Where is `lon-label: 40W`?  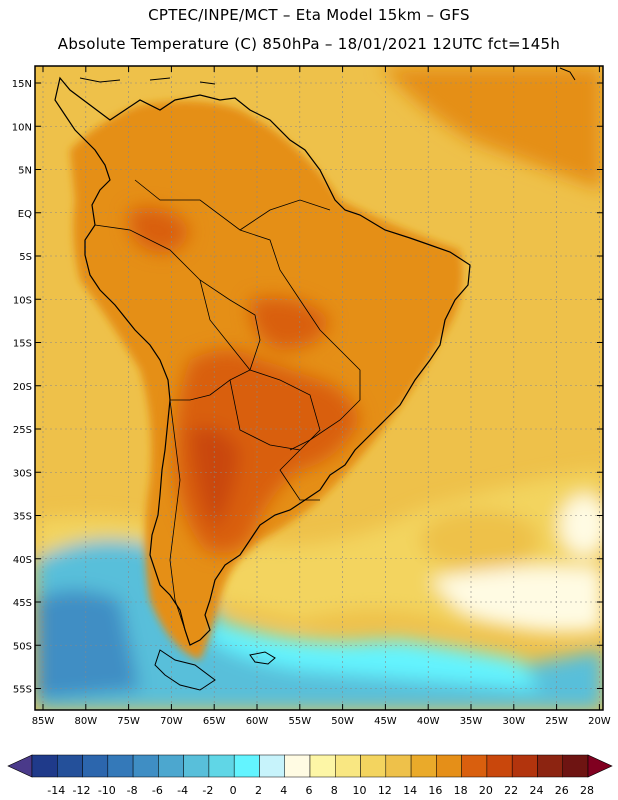 lon-label: 40W is located at coordinates (428, 721).